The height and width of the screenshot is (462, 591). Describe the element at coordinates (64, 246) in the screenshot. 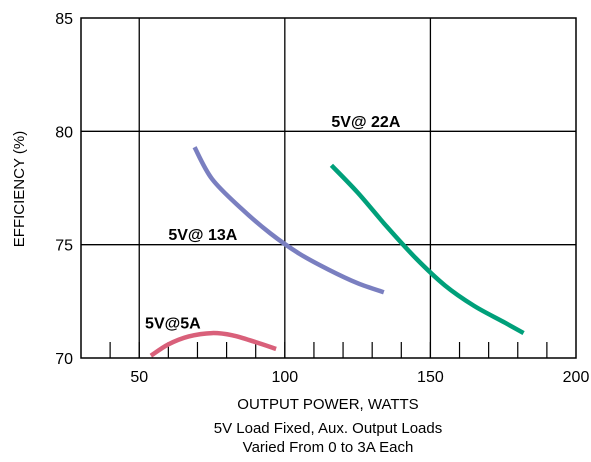

I see `y-tick-label: 75` at that location.